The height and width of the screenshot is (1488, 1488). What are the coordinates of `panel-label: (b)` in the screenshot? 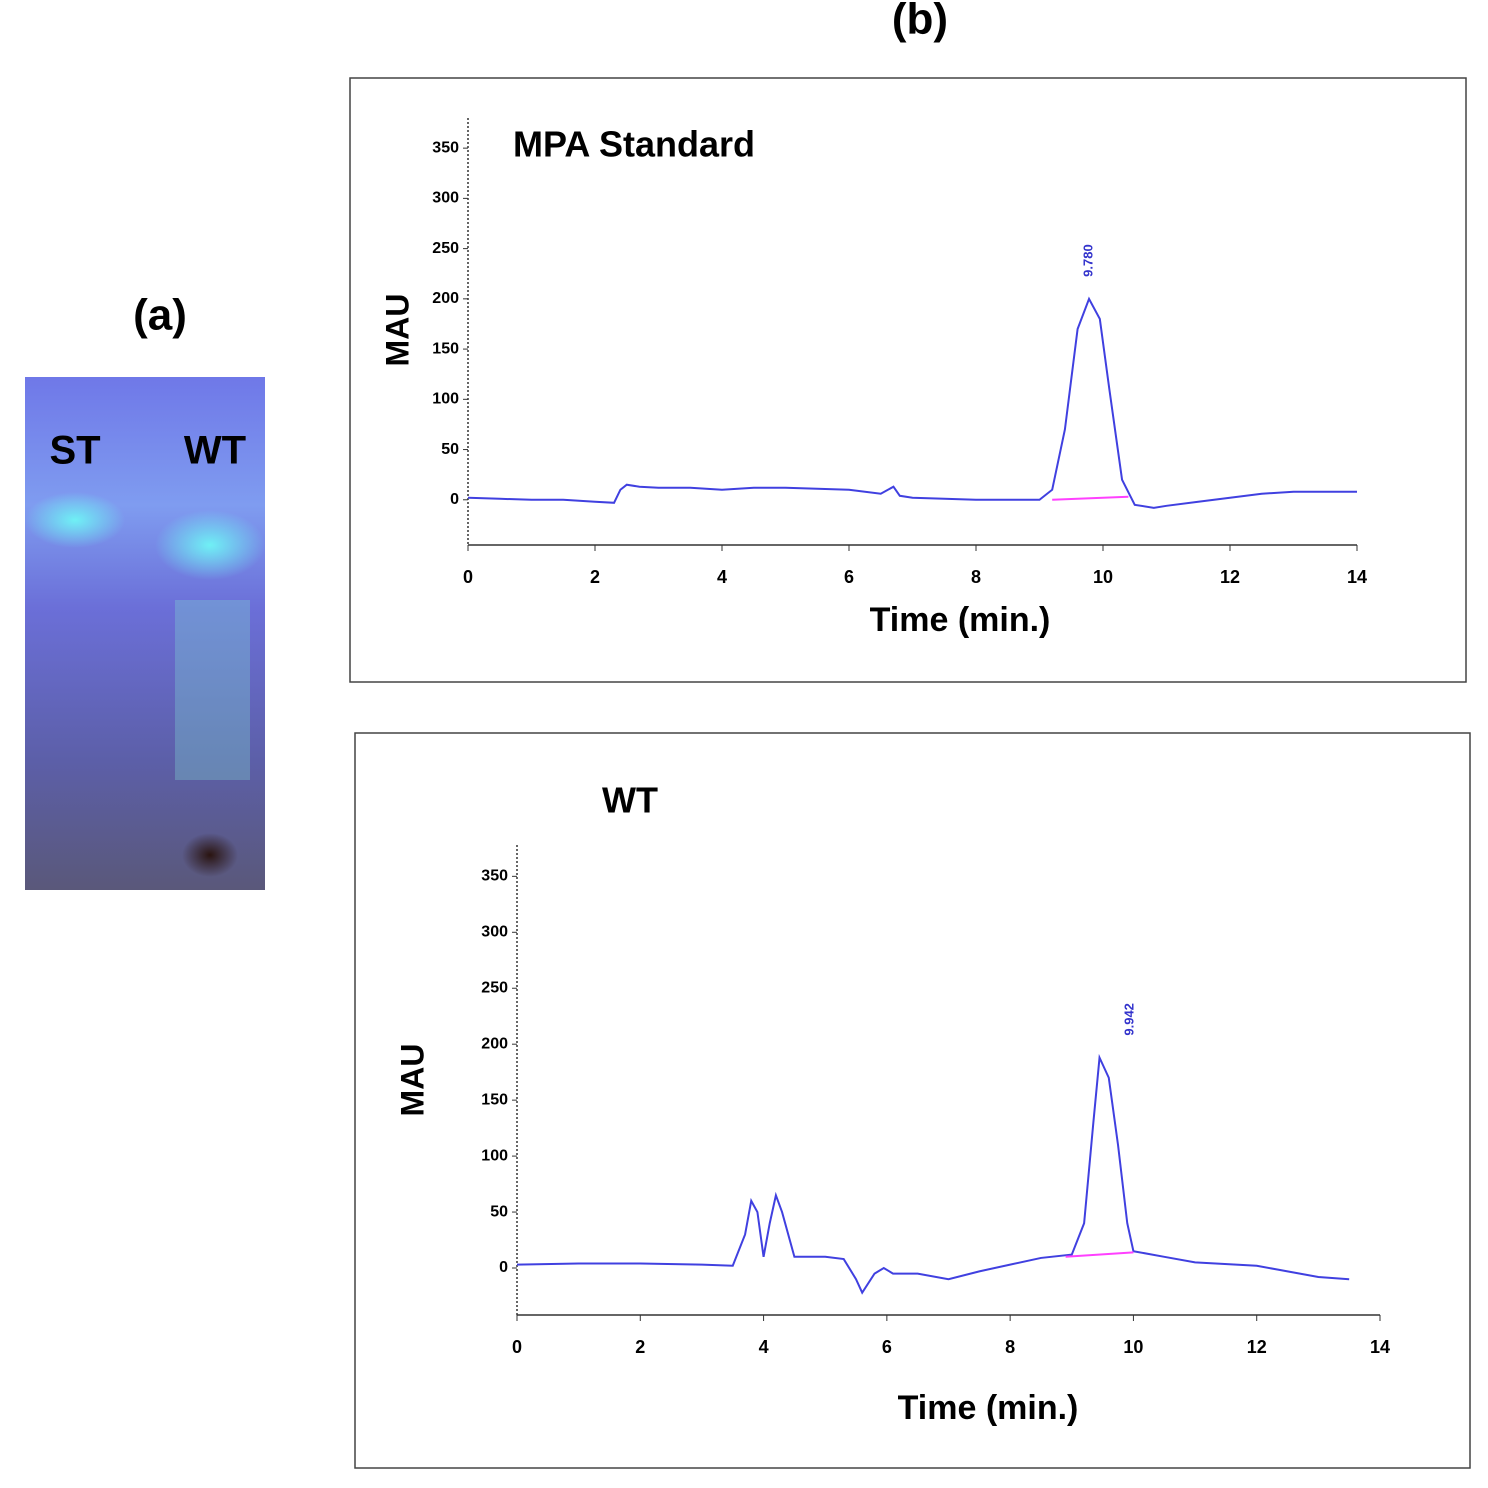 It's located at (920, 22).